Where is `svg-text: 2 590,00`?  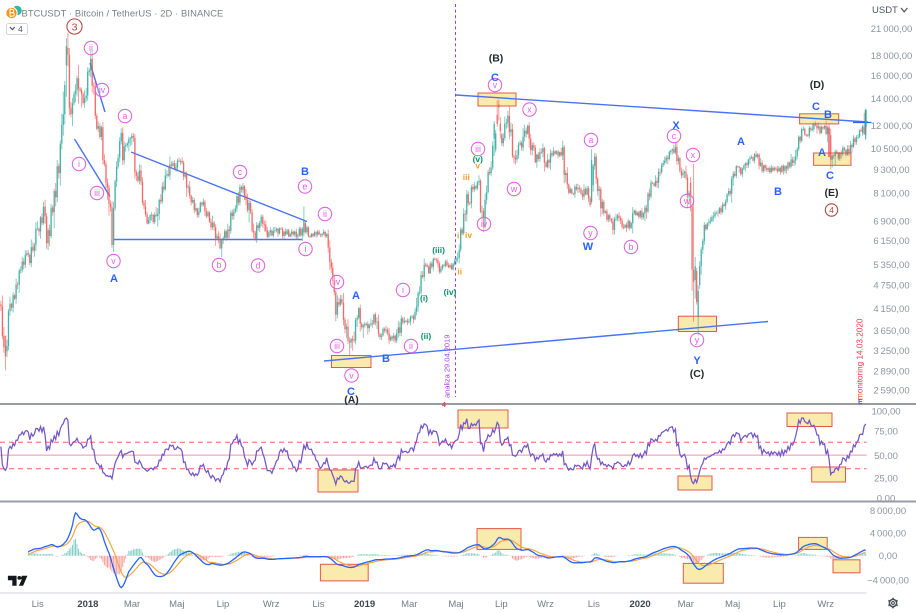
svg-text: 2 590,00 is located at coordinates (891, 390).